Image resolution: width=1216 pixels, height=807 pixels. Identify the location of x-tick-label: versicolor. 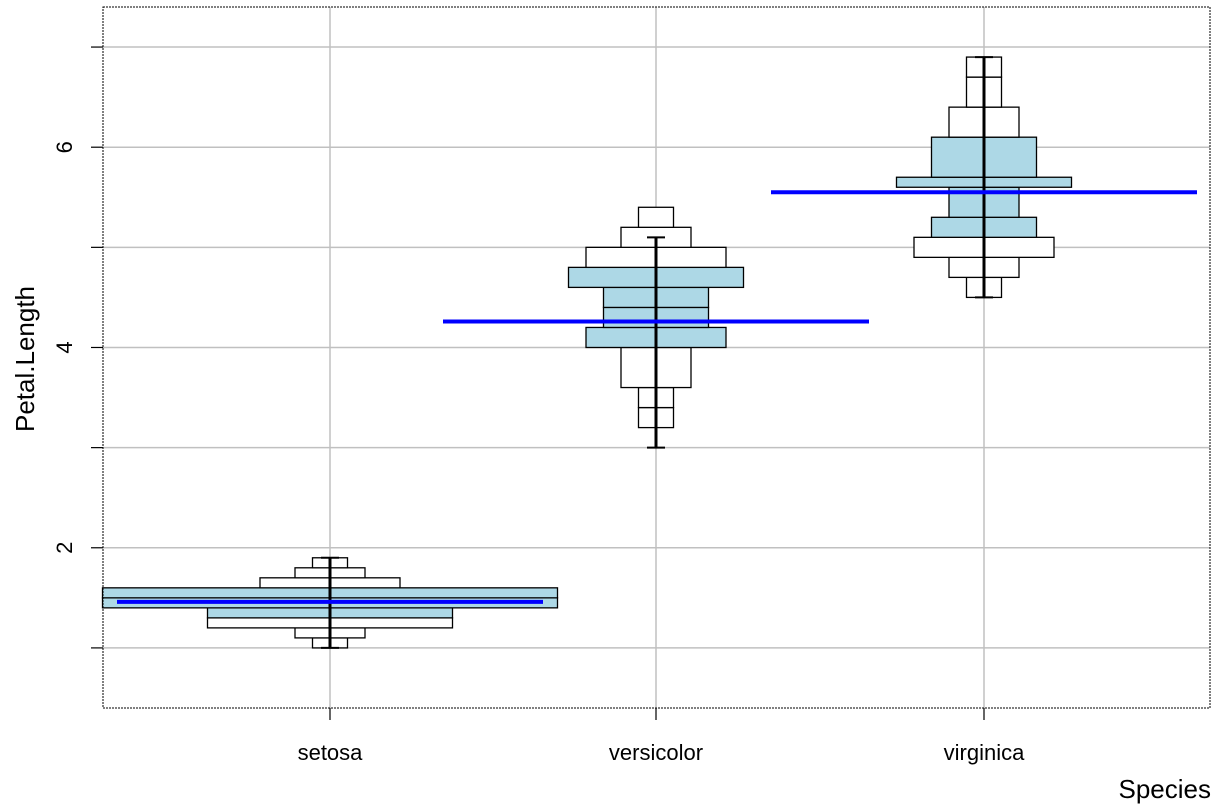
(656, 752).